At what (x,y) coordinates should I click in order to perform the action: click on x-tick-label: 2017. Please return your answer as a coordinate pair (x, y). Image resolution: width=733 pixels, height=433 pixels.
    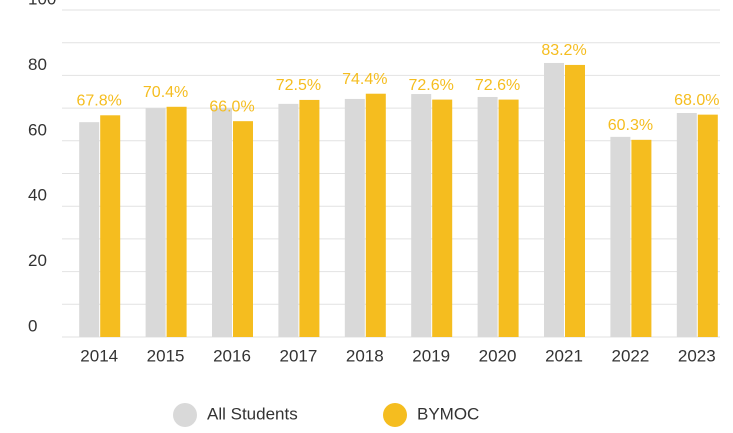
    Looking at the image, I should click on (298, 355).